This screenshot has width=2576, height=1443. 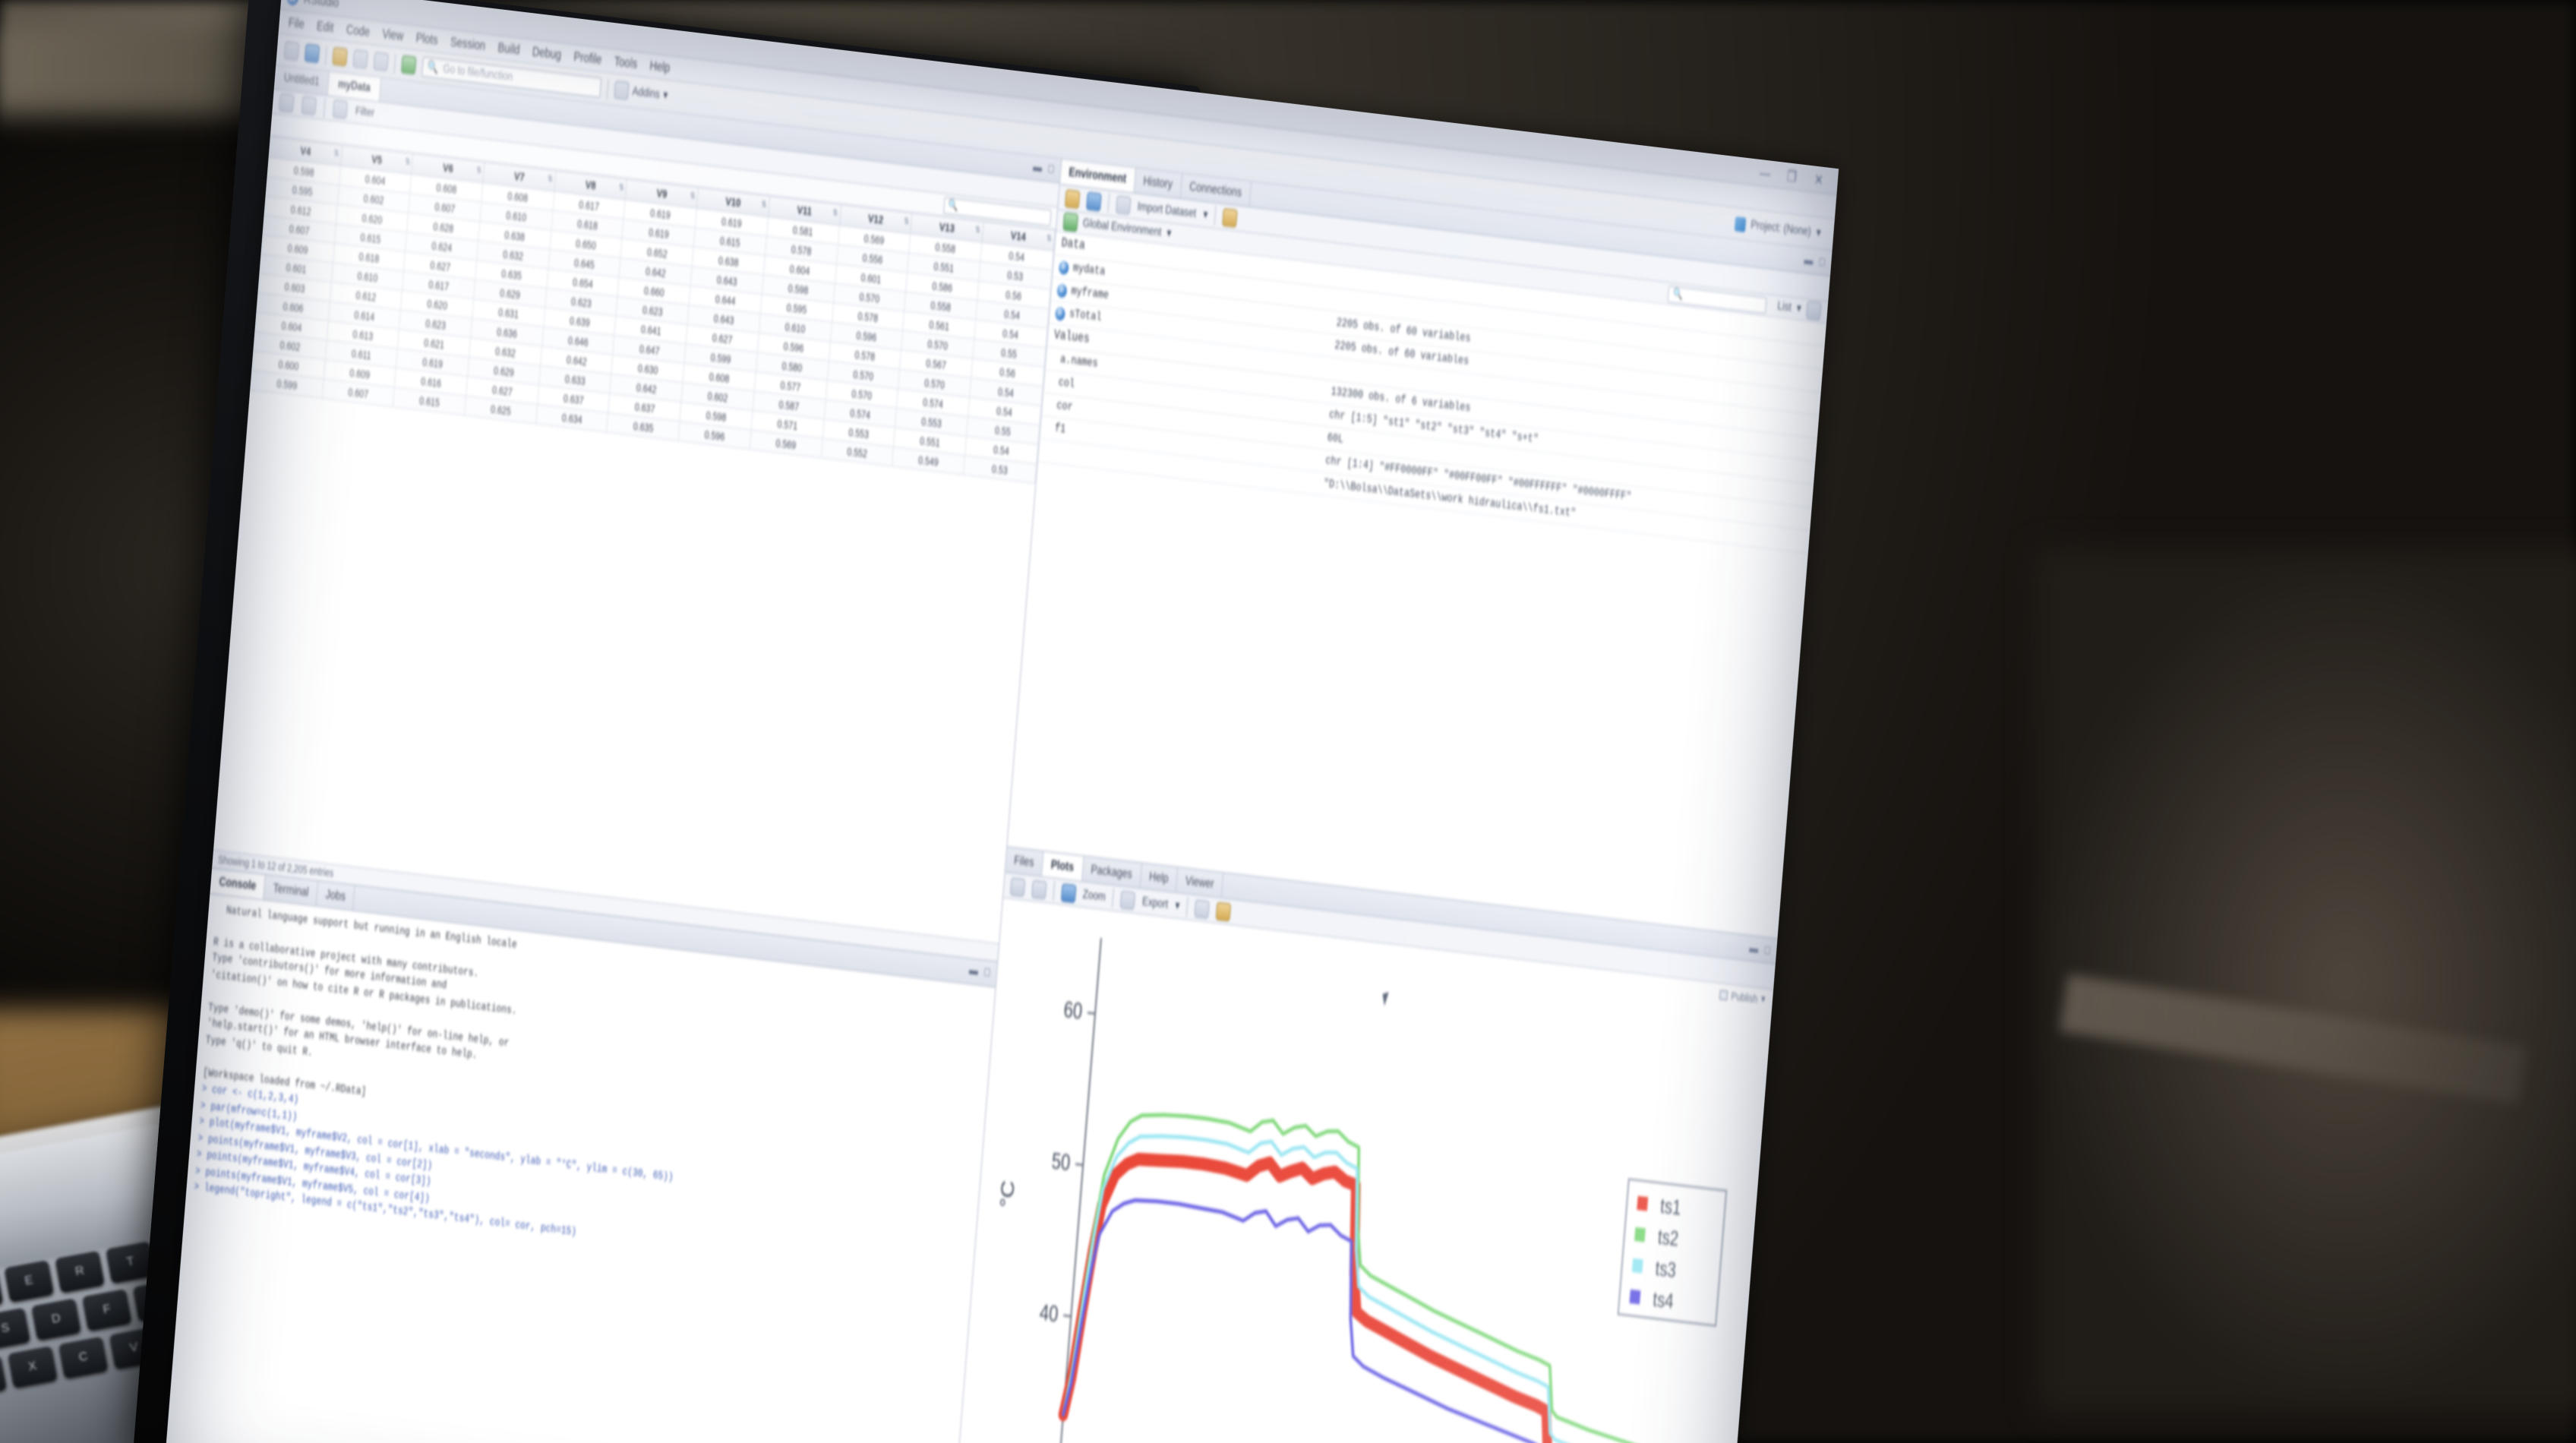 What do you see at coordinates (1819, 179) in the screenshot?
I see `close-button: ✕` at bounding box center [1819, 179].